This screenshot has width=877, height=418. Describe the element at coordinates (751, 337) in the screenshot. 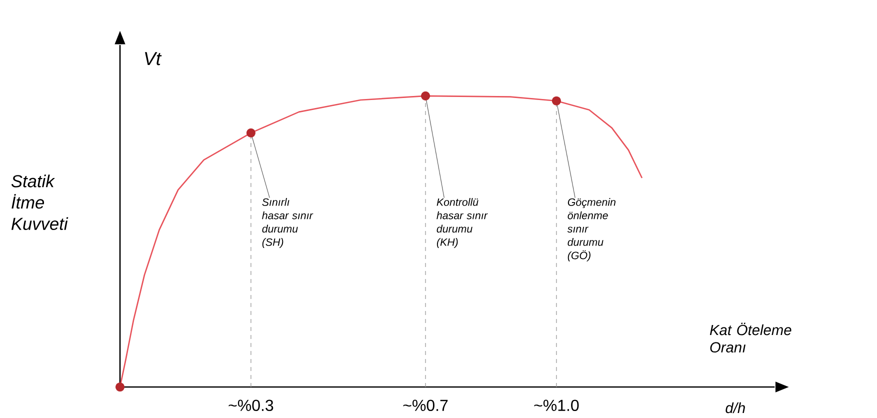

I see `annotation: Kat Öteleme Oranı` at that location.